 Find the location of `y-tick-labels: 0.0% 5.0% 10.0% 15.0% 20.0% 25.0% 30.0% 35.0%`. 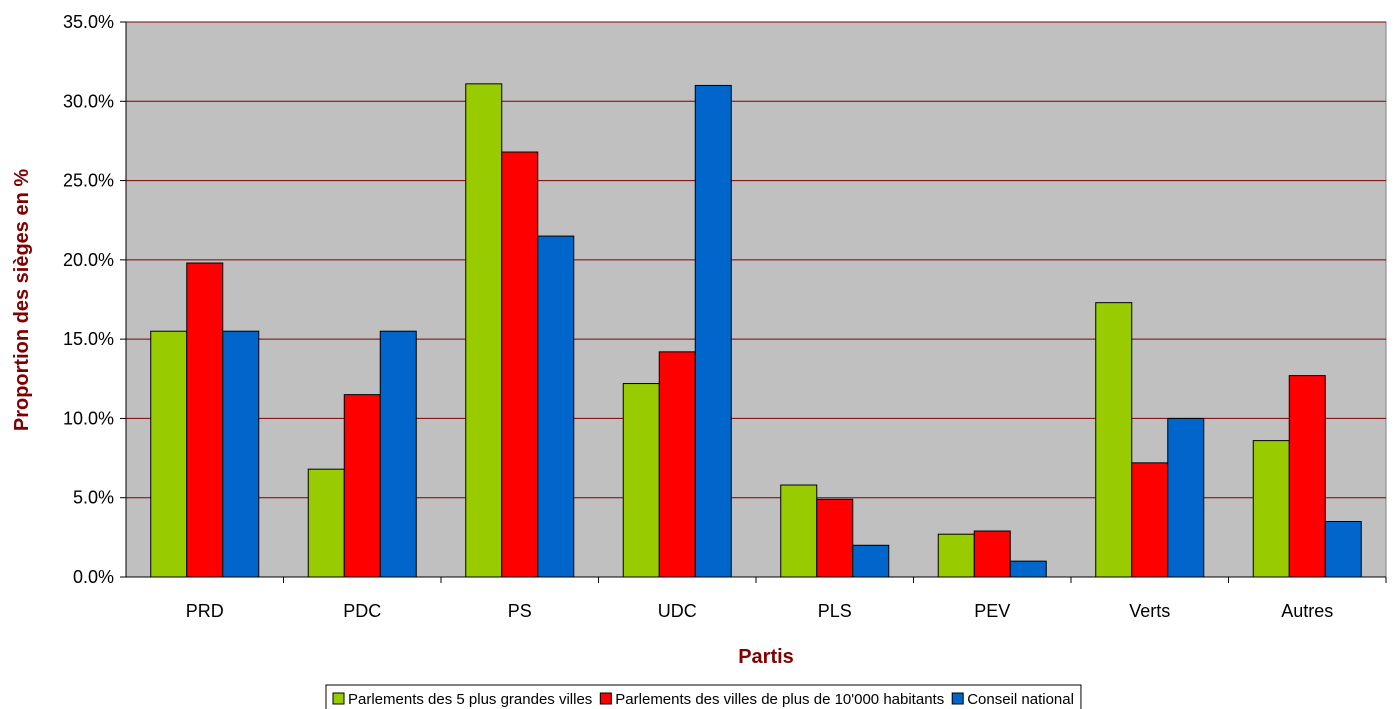

y-tick-labels: 0.0% 5.0% 10.0% 15.0% 20.0% 25.0% 30.0% 35.0% is located at coordinates (88, 299).